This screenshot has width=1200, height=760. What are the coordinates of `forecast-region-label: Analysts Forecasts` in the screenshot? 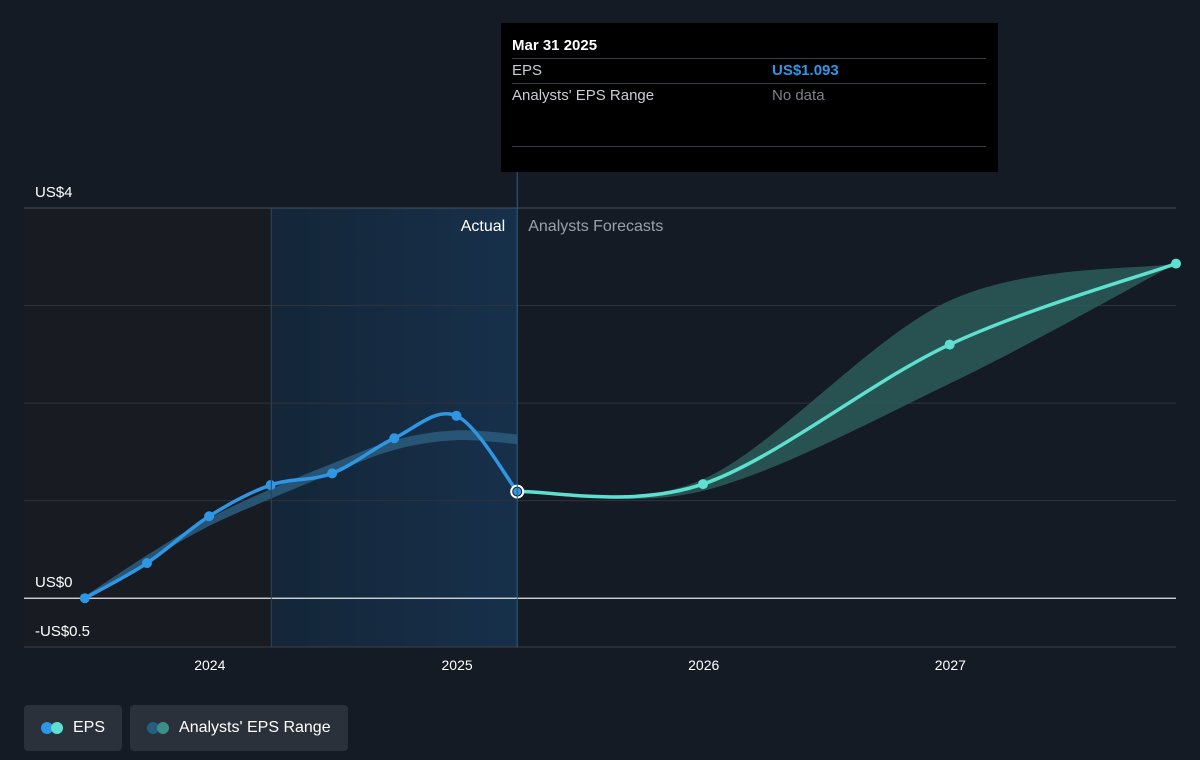 It's located at (595, 226).